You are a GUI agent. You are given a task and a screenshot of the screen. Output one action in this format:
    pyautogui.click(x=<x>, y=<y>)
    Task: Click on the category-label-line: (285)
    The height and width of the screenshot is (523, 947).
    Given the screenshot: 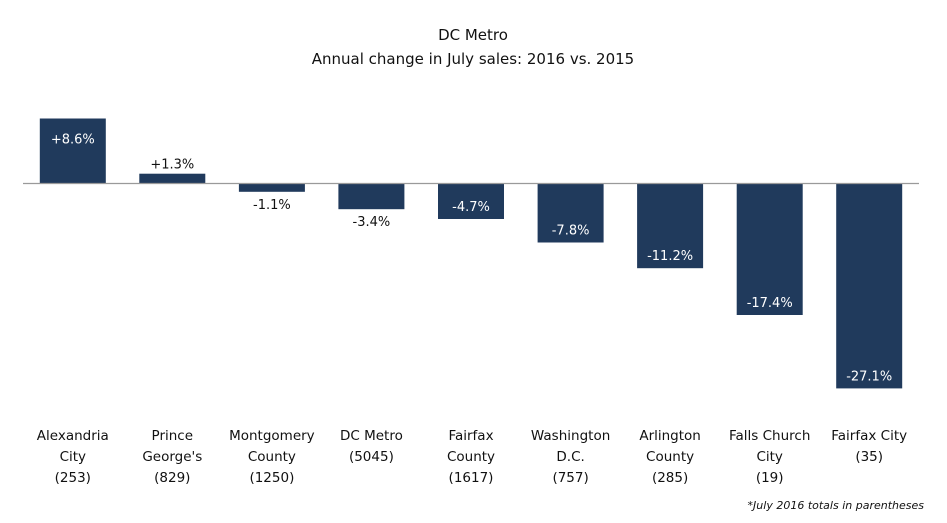 What is the action you would take?
    pyautogui.click(x=670, y=478)
    